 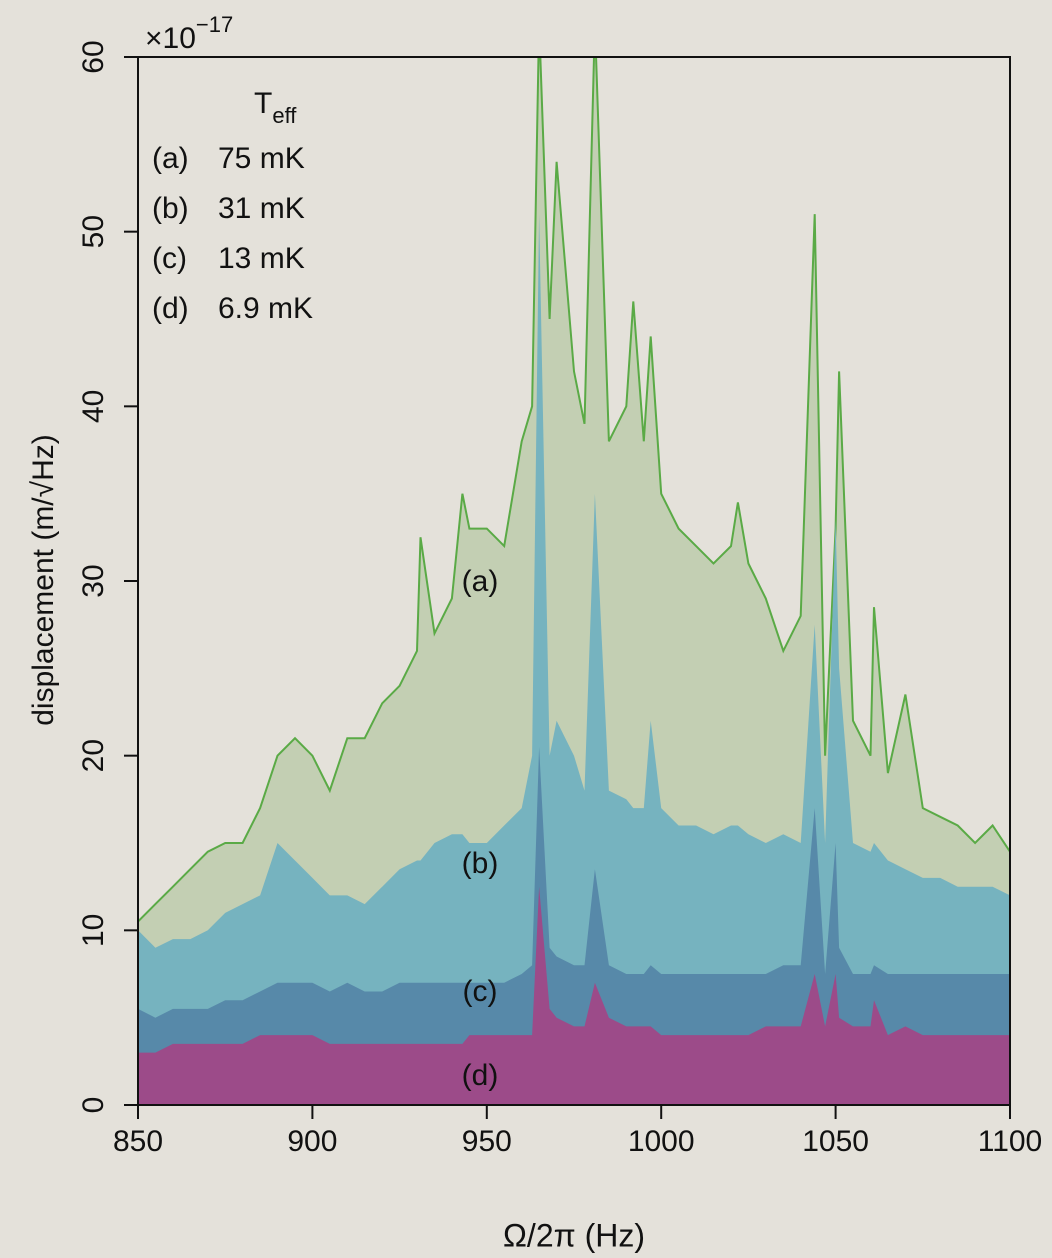 What do you see at coordinates (661, 1141) in the screenshot?
I see `x-tick-label: 1000` at bounding box center [661, 1141].